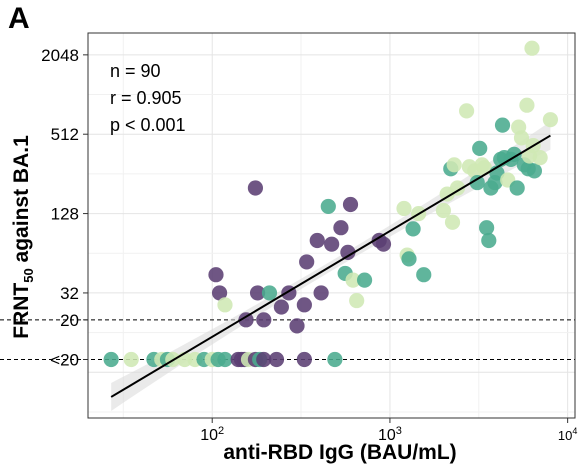  Describe the element at coordinates (574, 431) in the screenshot. I see `x-tick-exponent: 4` at that location.